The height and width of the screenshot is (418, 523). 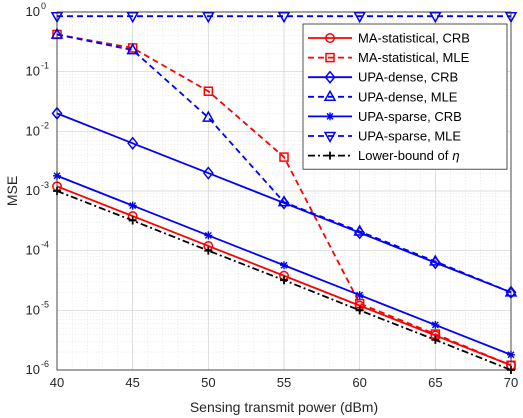 I want to click on legend-label: UPA-sparse, CRB, so click(x=410, y=116).